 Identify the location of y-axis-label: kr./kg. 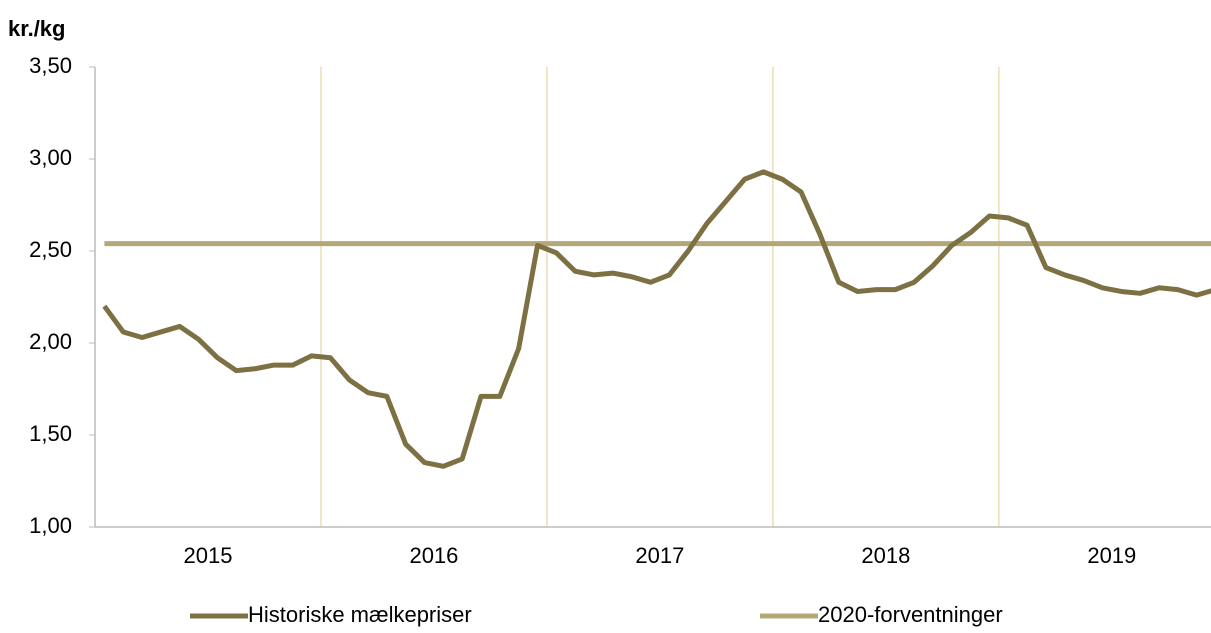
(36, 28).